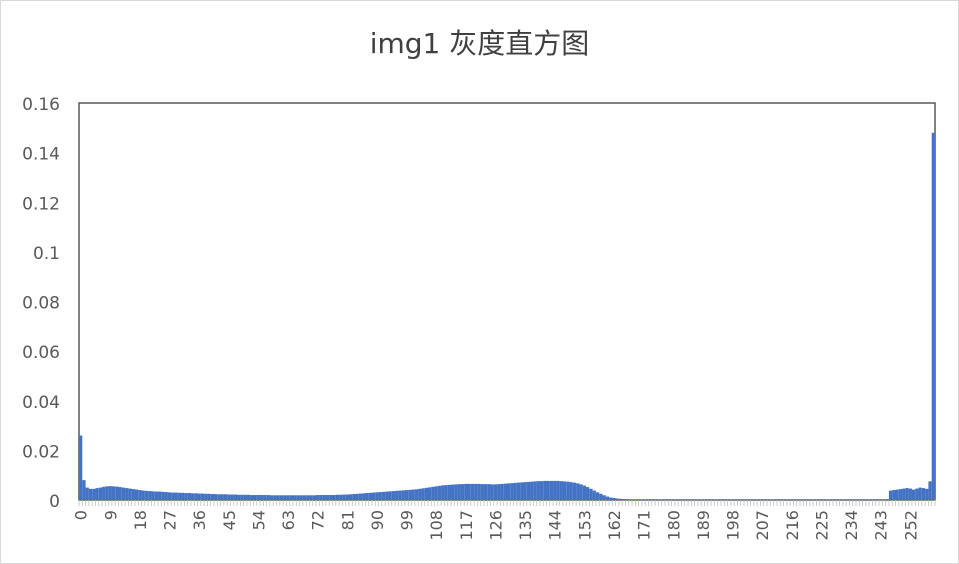 The width and height of the screenshot is (959, 564). Describe the element at coordinates (229, 520) in the screenshot. I see `x-tick-label: 45` at that location.